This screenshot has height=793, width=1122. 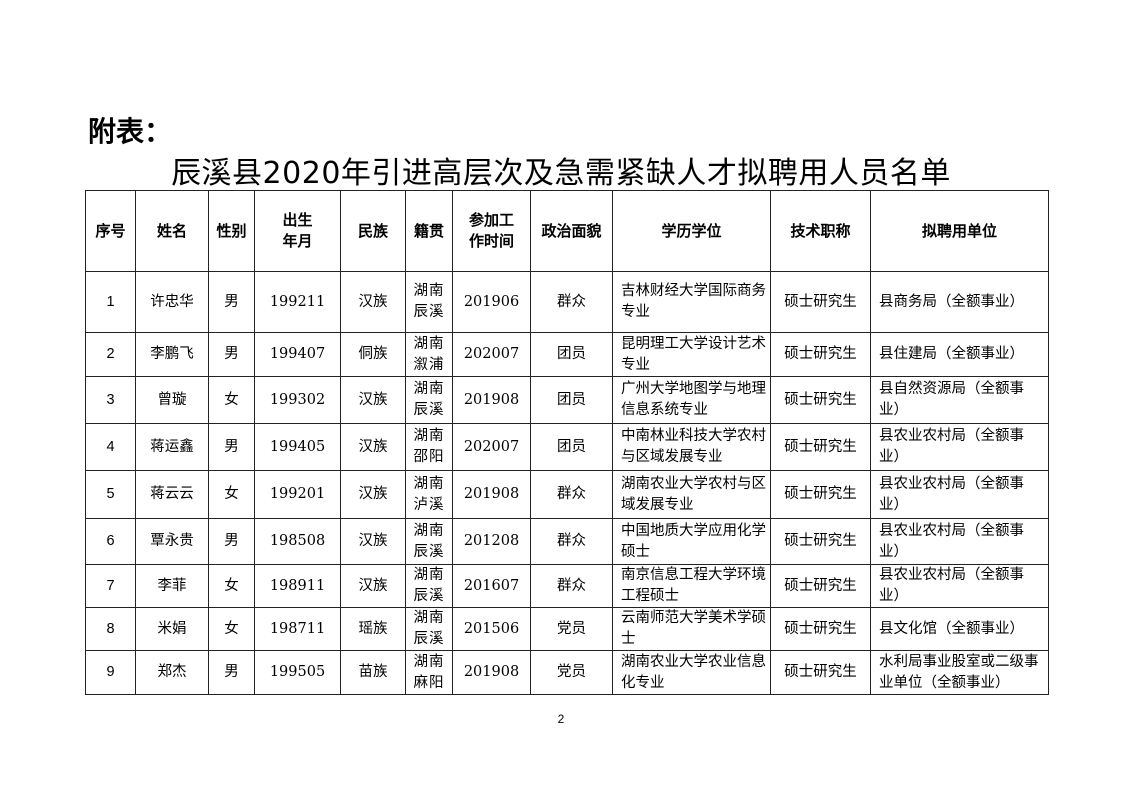 What do you see at coordinates (110, 231) in the screenshot?
I see `header-index: 序号` at bounding box center [110, 231].